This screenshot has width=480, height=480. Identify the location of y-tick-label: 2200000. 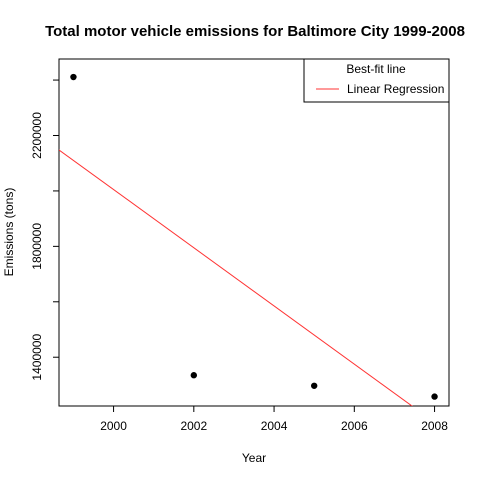
(37, 135).